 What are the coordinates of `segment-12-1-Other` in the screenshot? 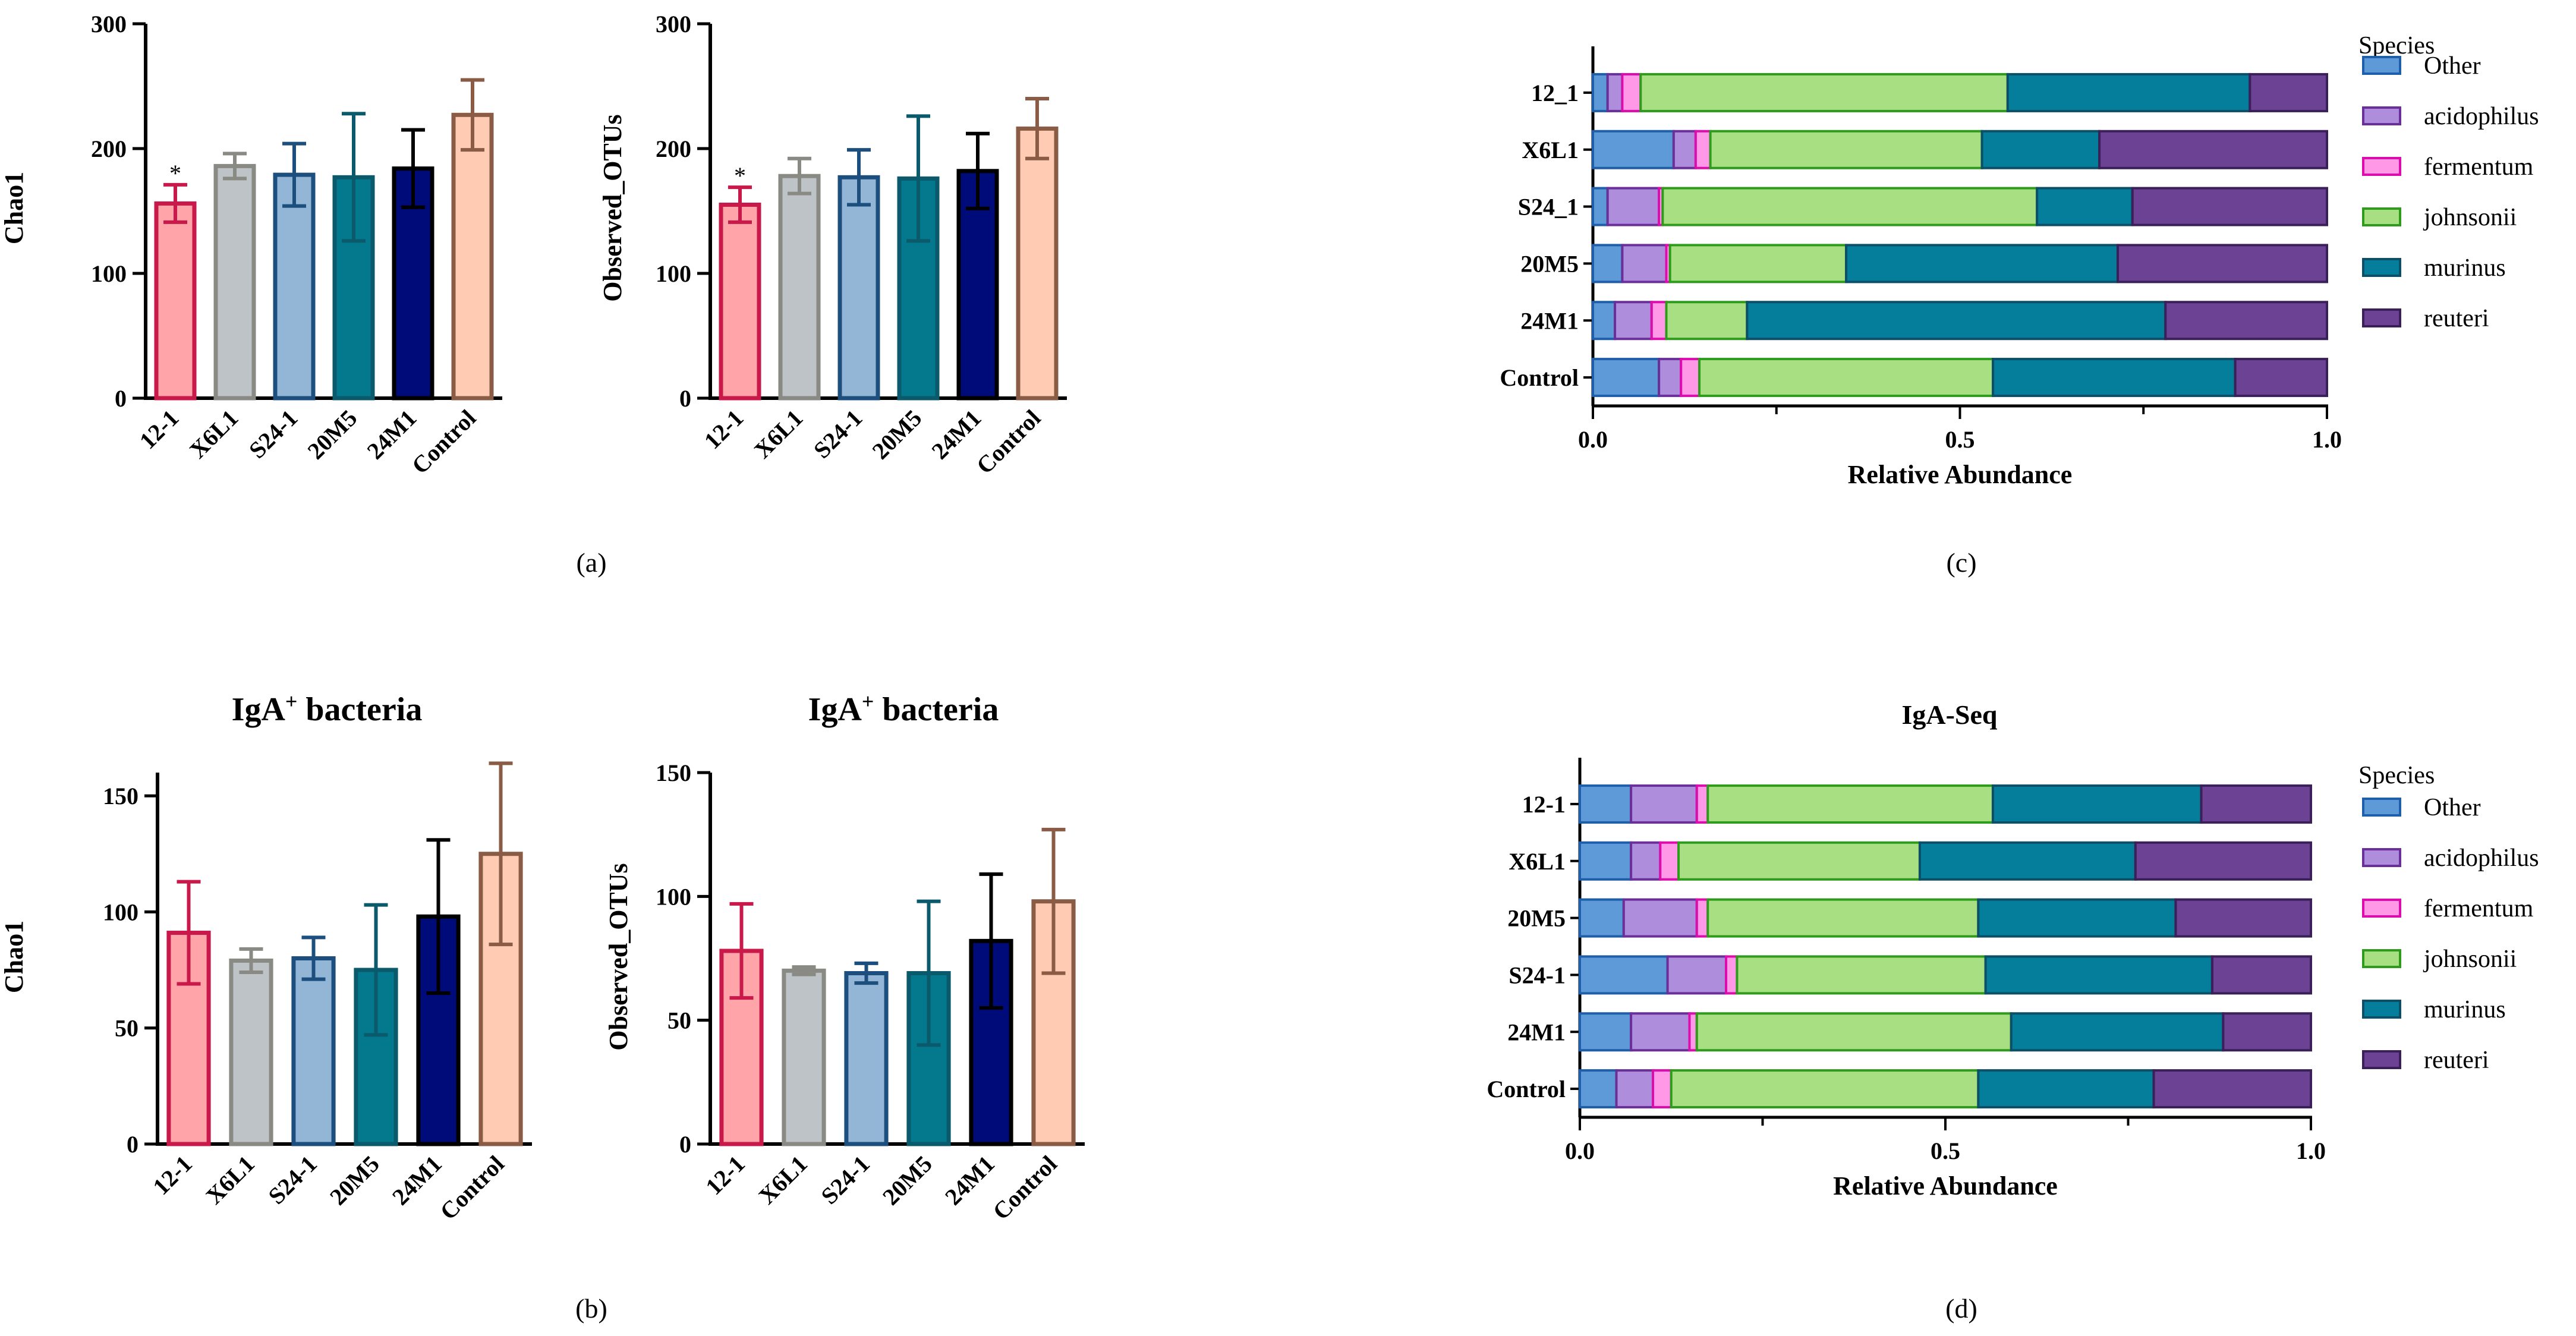 It's located at (1606, 804).